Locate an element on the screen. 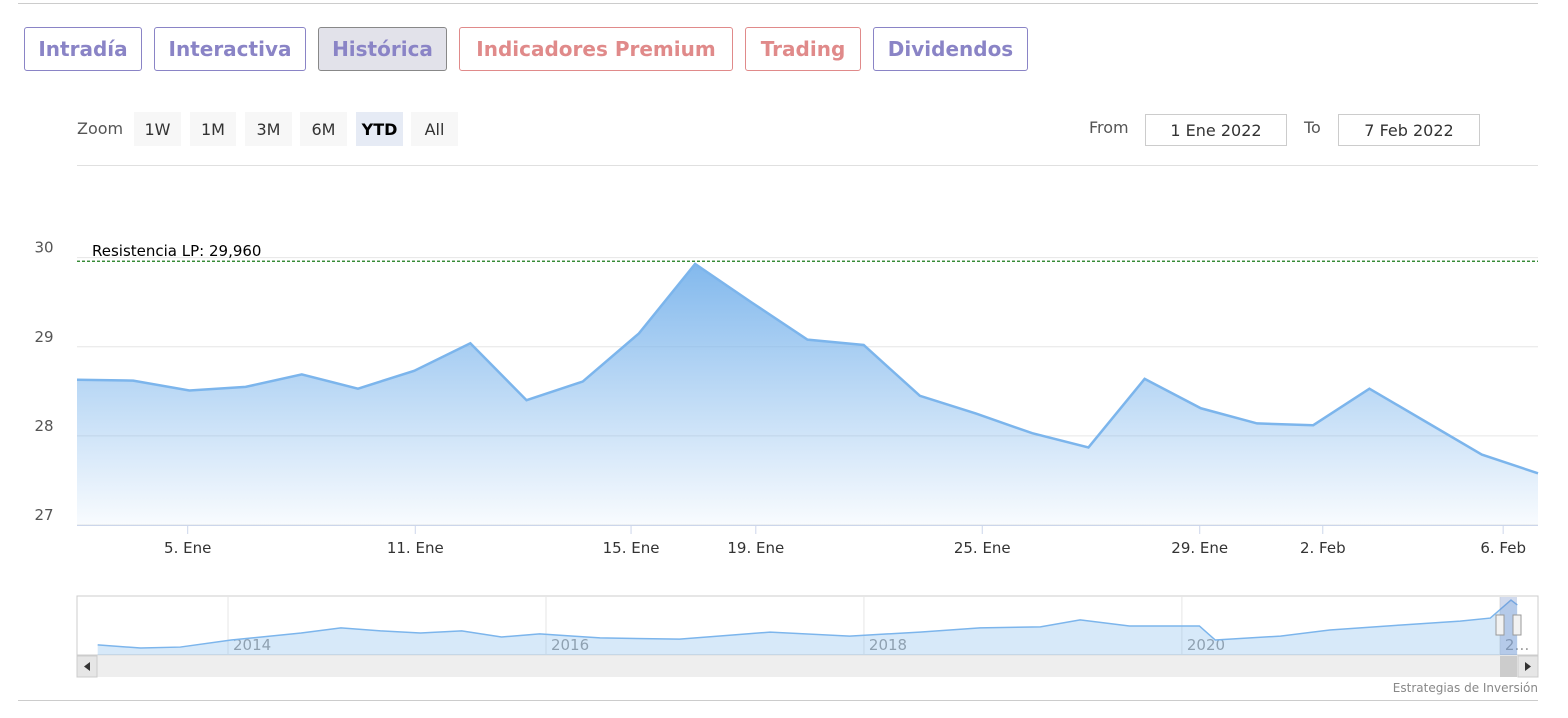  top-rule is located at coordinates (778, 3).